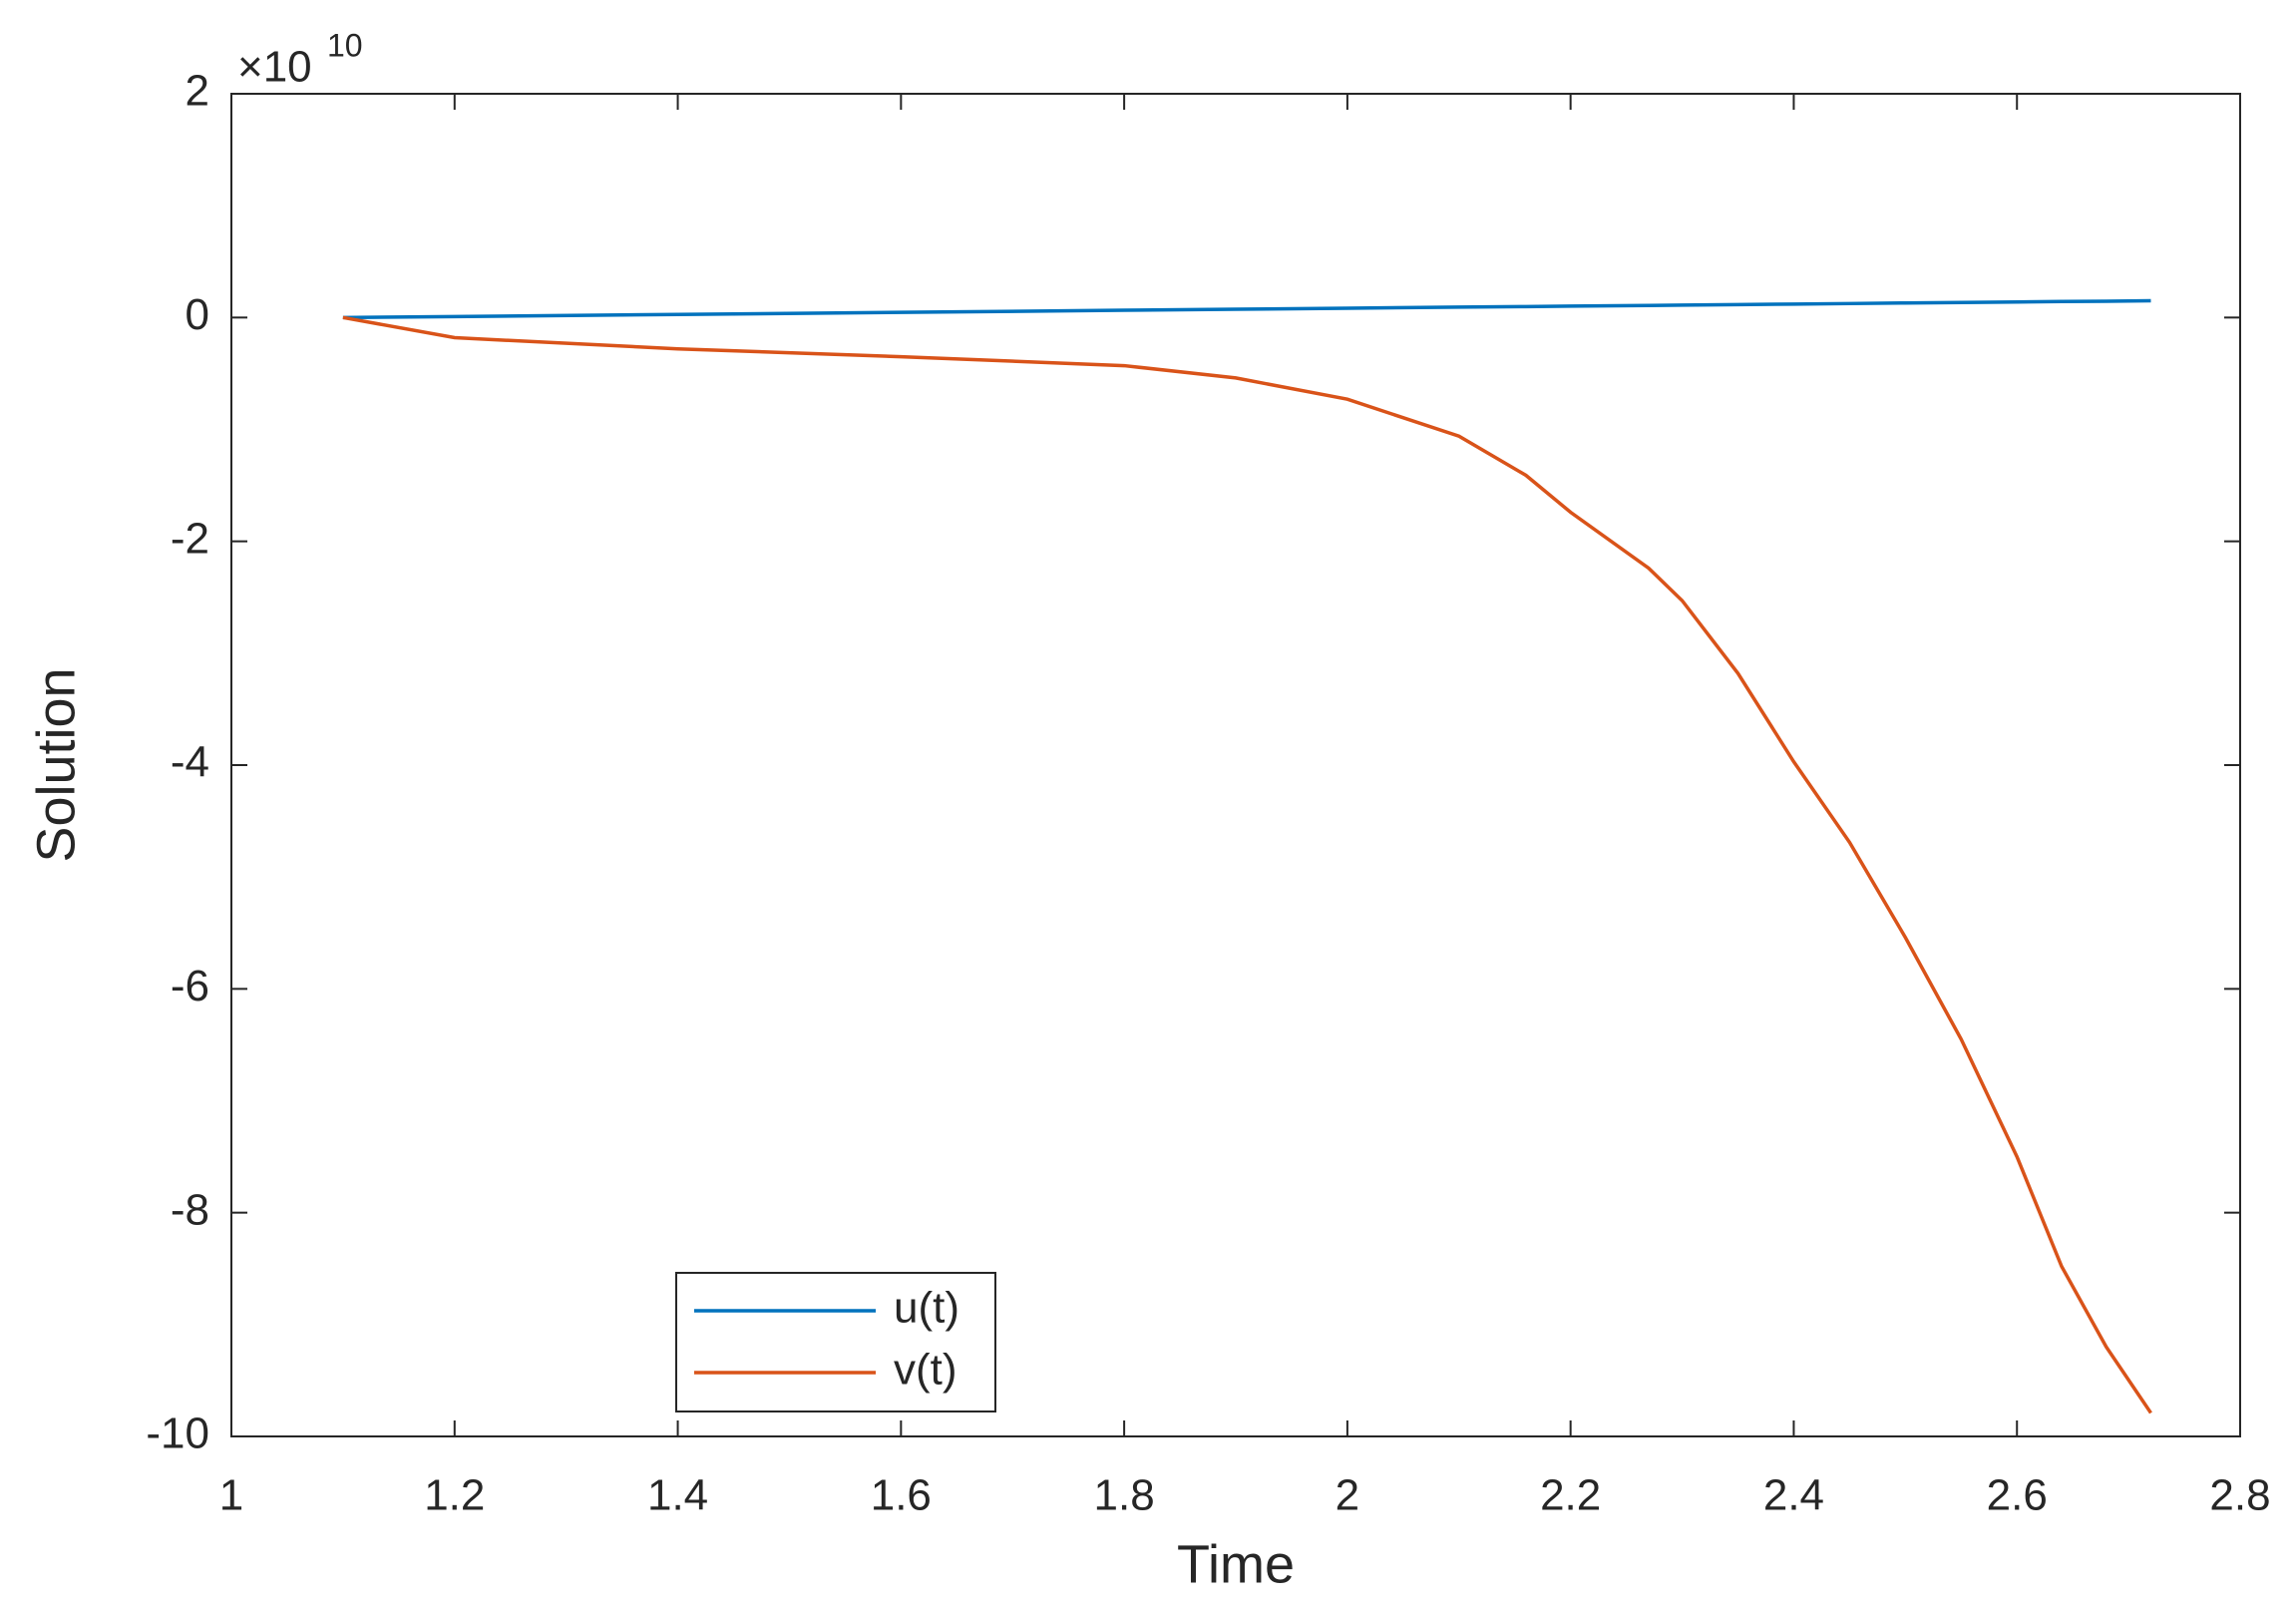 Image resolution: width=2296 pixels, height=1611 pixels. What do you see at coordinates (1793, 1495) in the screenshot?
I see `x-tick-label: 2.4` at bounding box center [1793, 1495].